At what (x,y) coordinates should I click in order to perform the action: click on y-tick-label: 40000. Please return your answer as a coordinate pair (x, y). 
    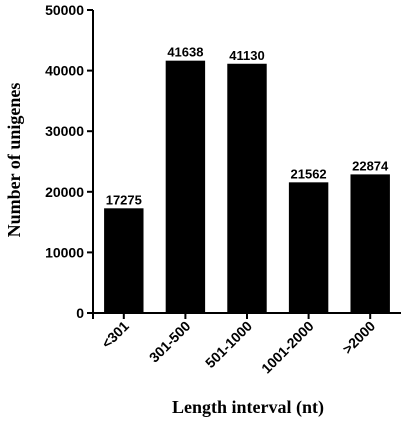
    Looking at the image, I should click on (64, 71).